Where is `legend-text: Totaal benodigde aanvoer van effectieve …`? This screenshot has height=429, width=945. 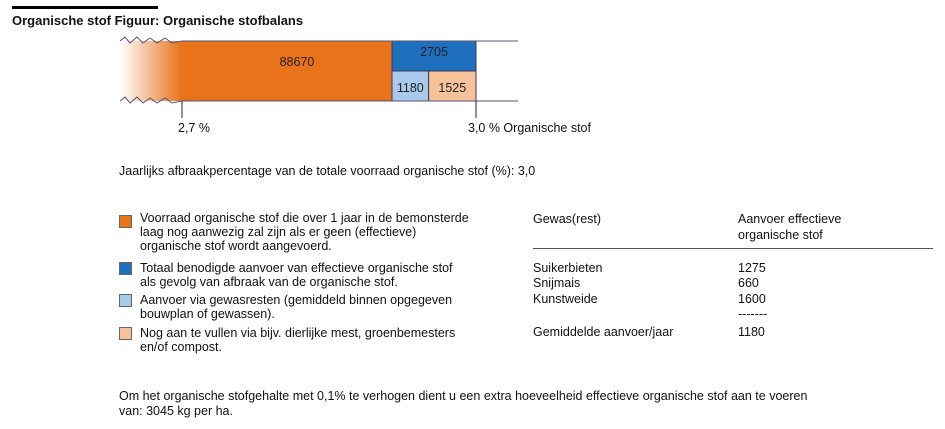
legend-text: Totaal benodigde aanvoer van effectieve … is located at coordinates (296, 268).